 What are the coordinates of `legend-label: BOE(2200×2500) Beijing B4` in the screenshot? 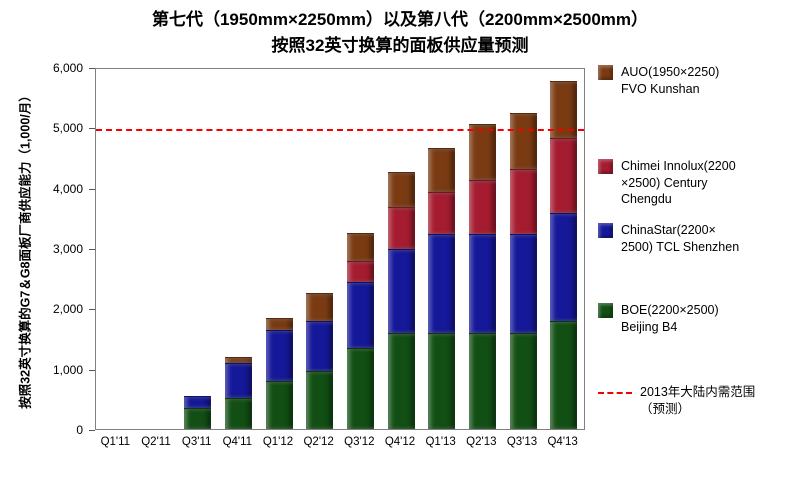 It's located at (670, 318).